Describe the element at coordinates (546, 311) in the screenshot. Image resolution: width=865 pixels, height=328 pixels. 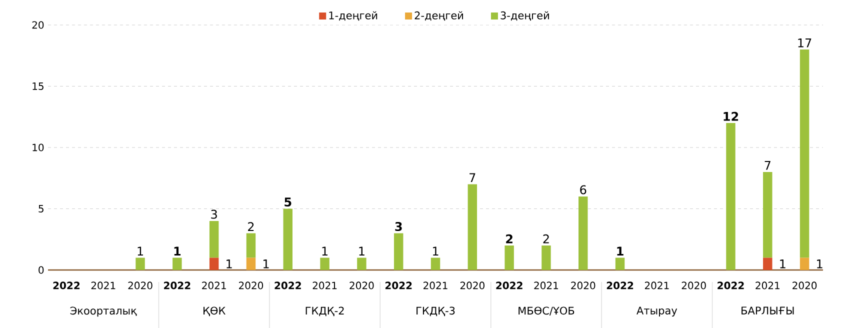
I see `text: МБӨС/ҰОБ` at that location.